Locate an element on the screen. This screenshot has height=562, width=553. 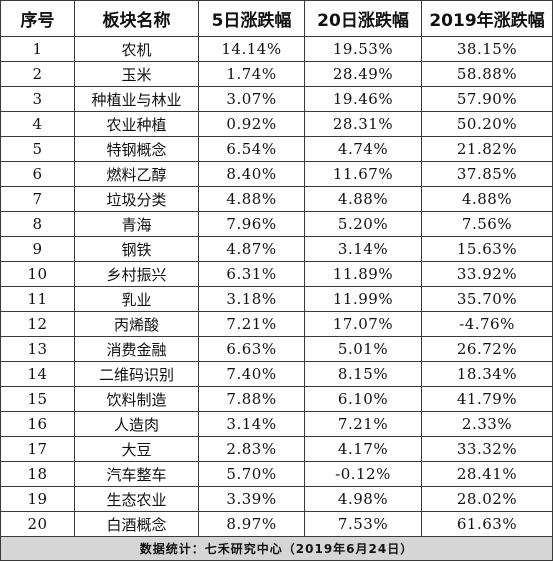
cell-5day-change: 3.14% is located at coordinates (251, 424).